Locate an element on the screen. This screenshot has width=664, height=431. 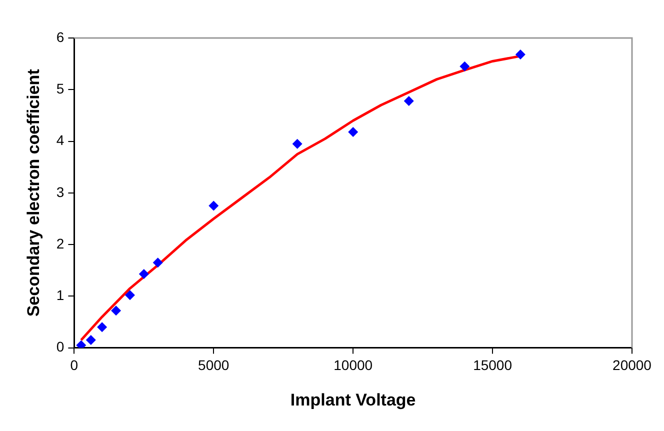
x-tick-label: 20000 is located at coordinates (632, 365).